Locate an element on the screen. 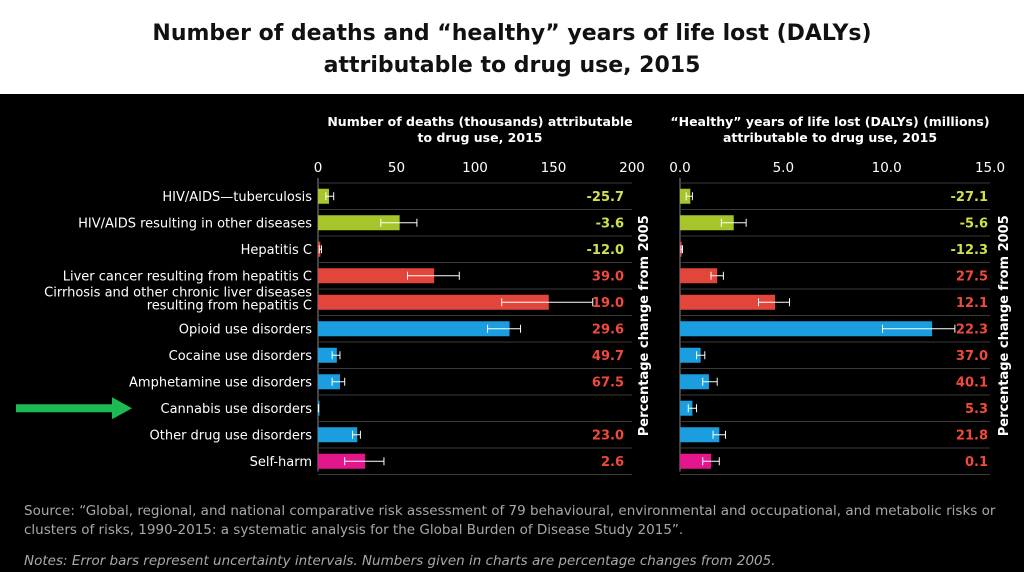 The height and width of the screenshot is (572, 1024). panel-1-pct-label-2: -12.3 is located at coordinates (969, 250).